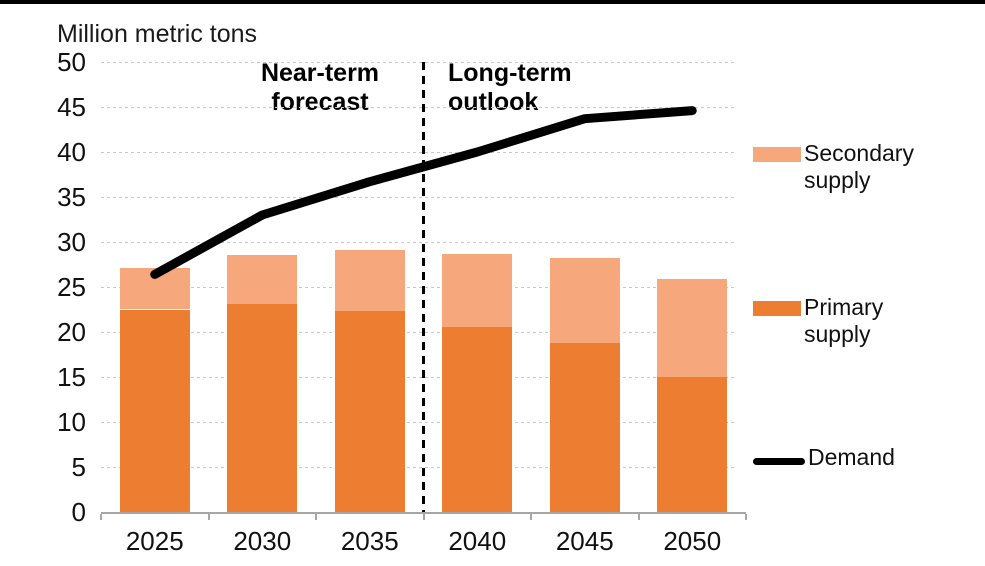 The height and width of the screenshot is (566, 985). What do you see at coordinates (423, 513) in the screenshot?
I see `x-axis-line` at bounding box center [423, 513].